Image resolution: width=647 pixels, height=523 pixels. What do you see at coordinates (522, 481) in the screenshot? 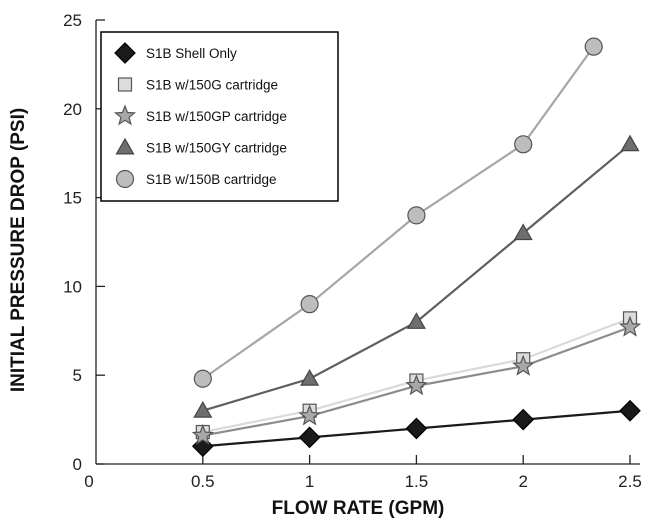
I see `x-tick-label: 2` at bounding box center [522, 481].